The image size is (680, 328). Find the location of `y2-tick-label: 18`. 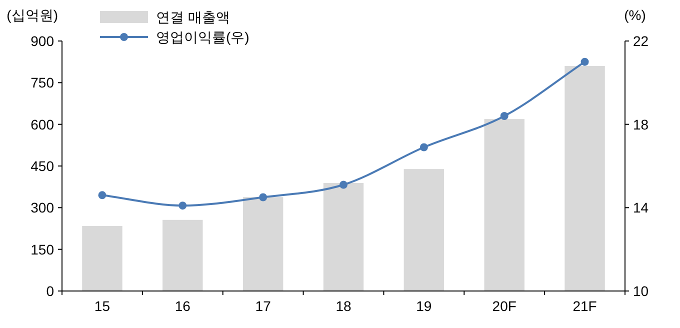

y2-tick-label: 18 is located at coordinates (641, 124).